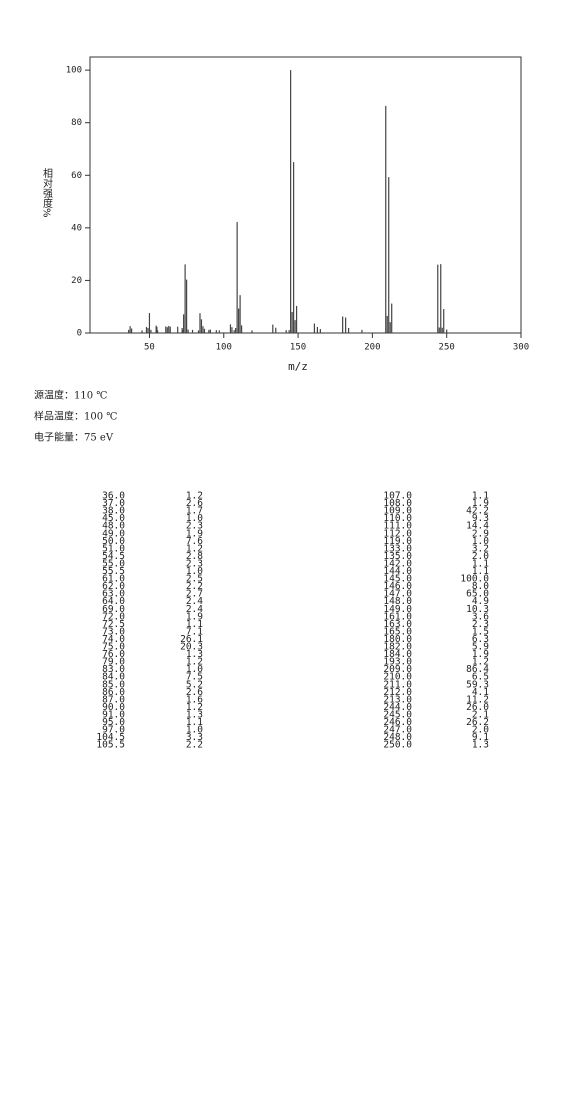  I want to click on mz-cell: 85.0, so click(113, 684).